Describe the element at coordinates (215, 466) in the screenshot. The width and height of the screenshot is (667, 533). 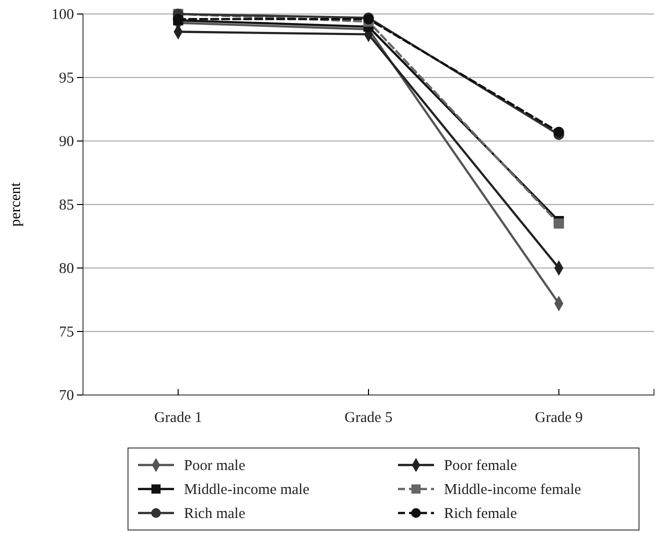
I see `legend-label: Poor male` at that location.